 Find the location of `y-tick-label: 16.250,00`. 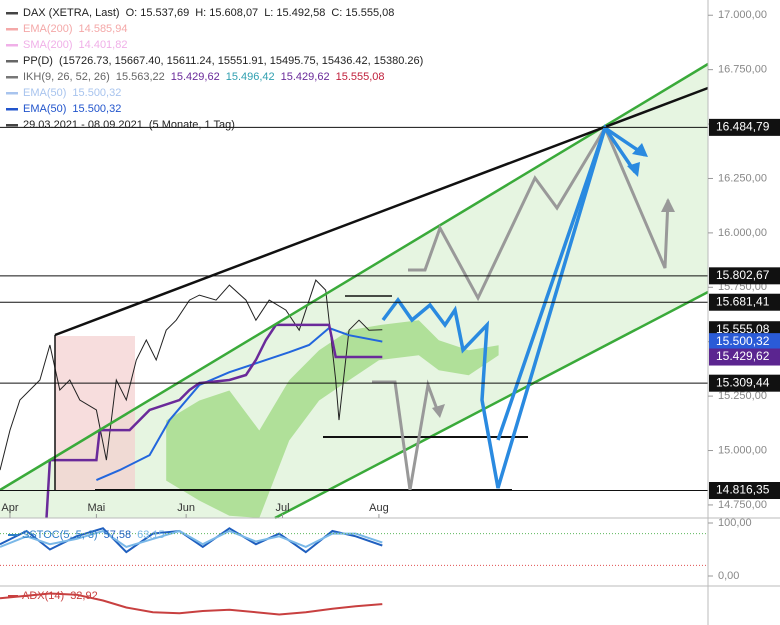

y-tick-label: 16.250,00 is located at coordinates (742, 178).